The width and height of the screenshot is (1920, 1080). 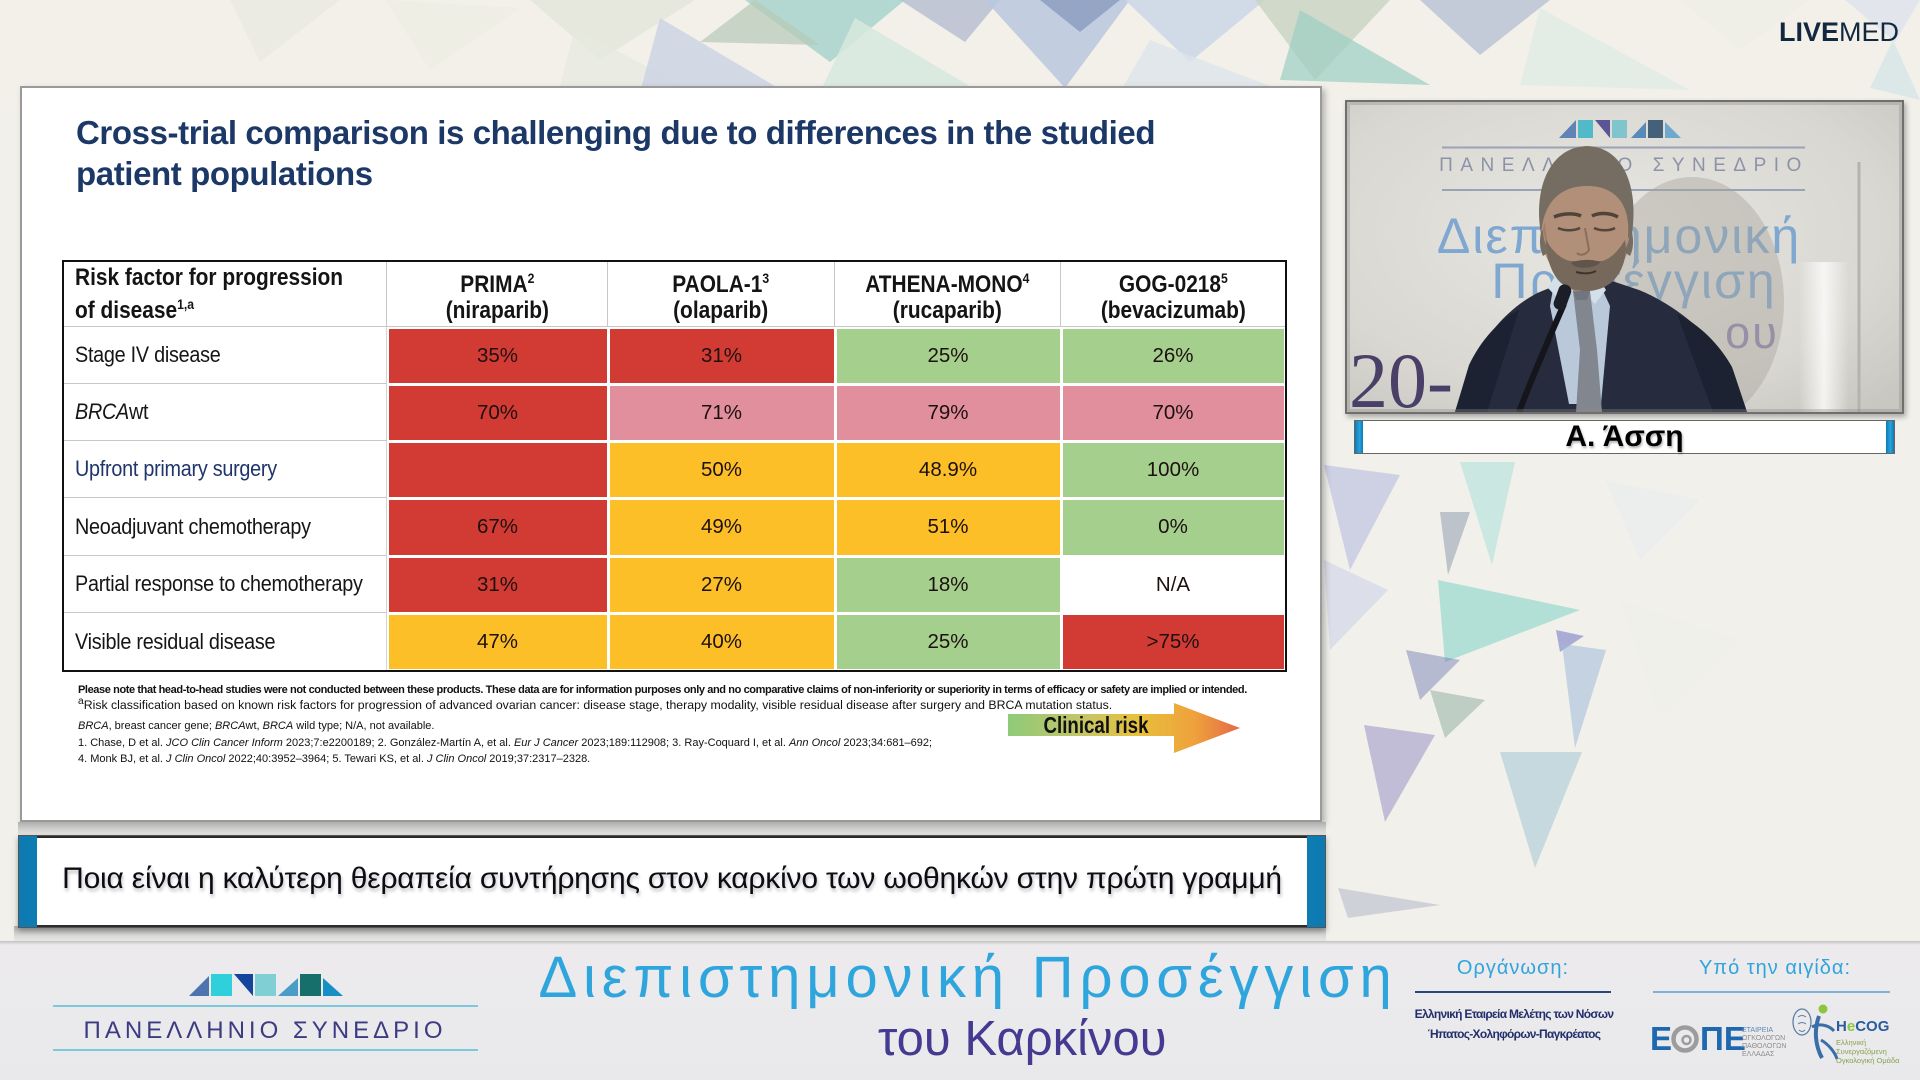 What do you see at coordinates (1401, 374) in the screenshot?
I see `svg-text: 20-` at bounding box center [1401, 374].